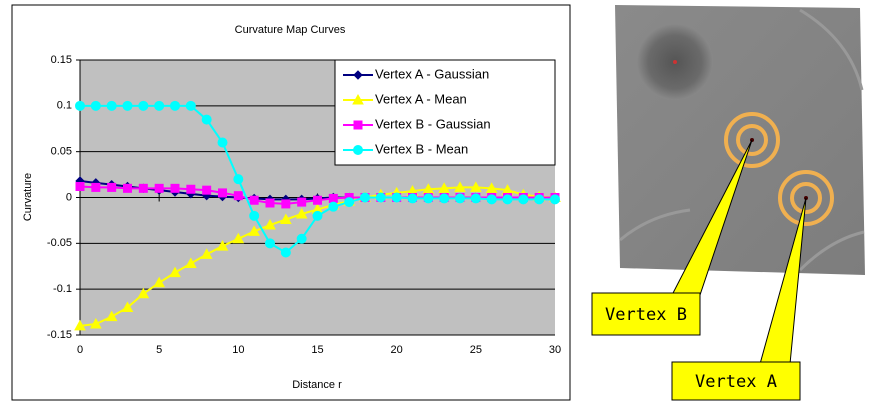 The width and height of the screenshot is (875, 415). What do you see at coordinates (28, 197) in the screenshot?
I see `y-axis-label: Curvature` at bounding box center [28, 197].